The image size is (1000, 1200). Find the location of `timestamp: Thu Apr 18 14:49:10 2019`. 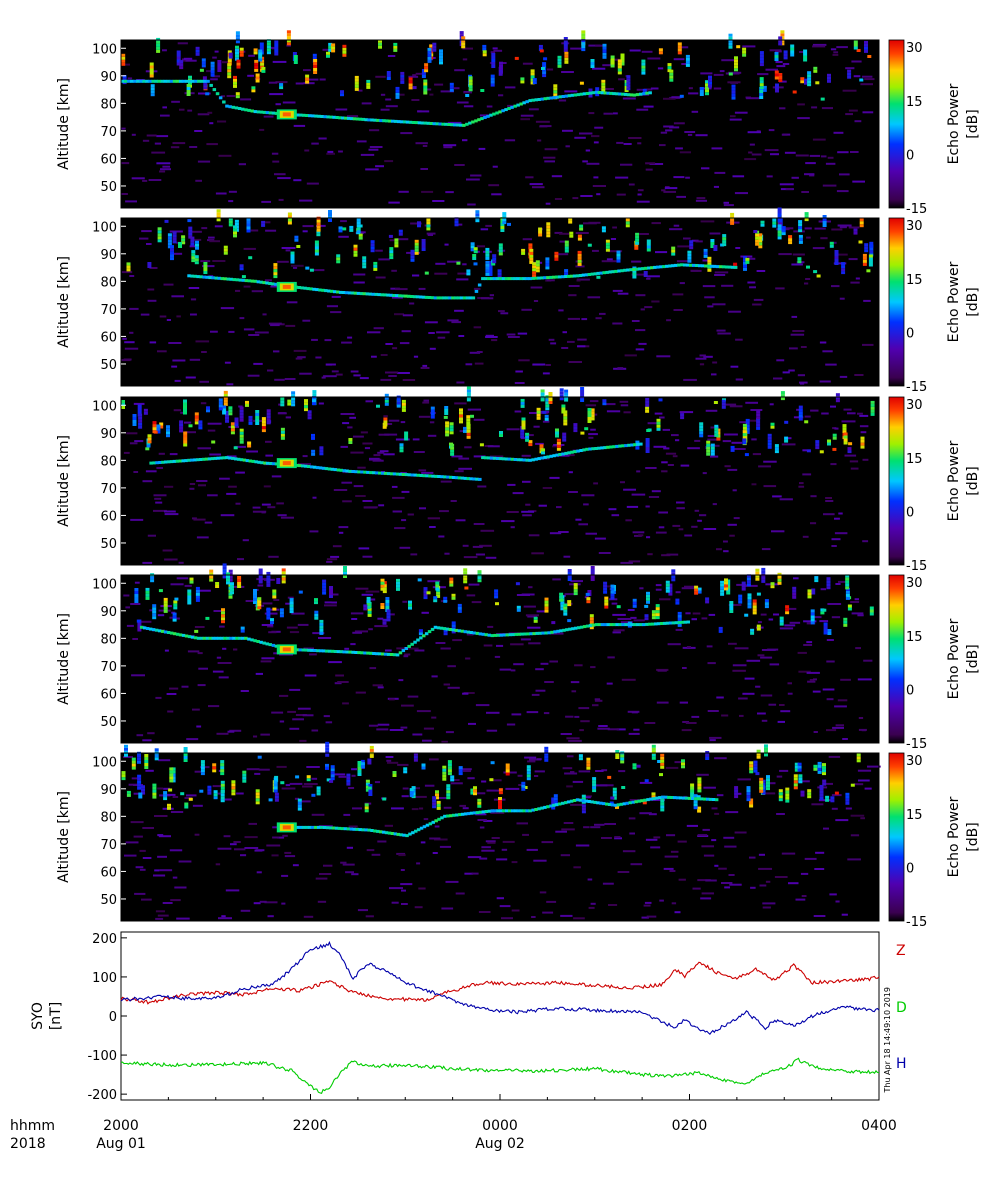

timestamp: Thu Apr 18 14:49:10 2019 is located at coordinates (887, 1040).